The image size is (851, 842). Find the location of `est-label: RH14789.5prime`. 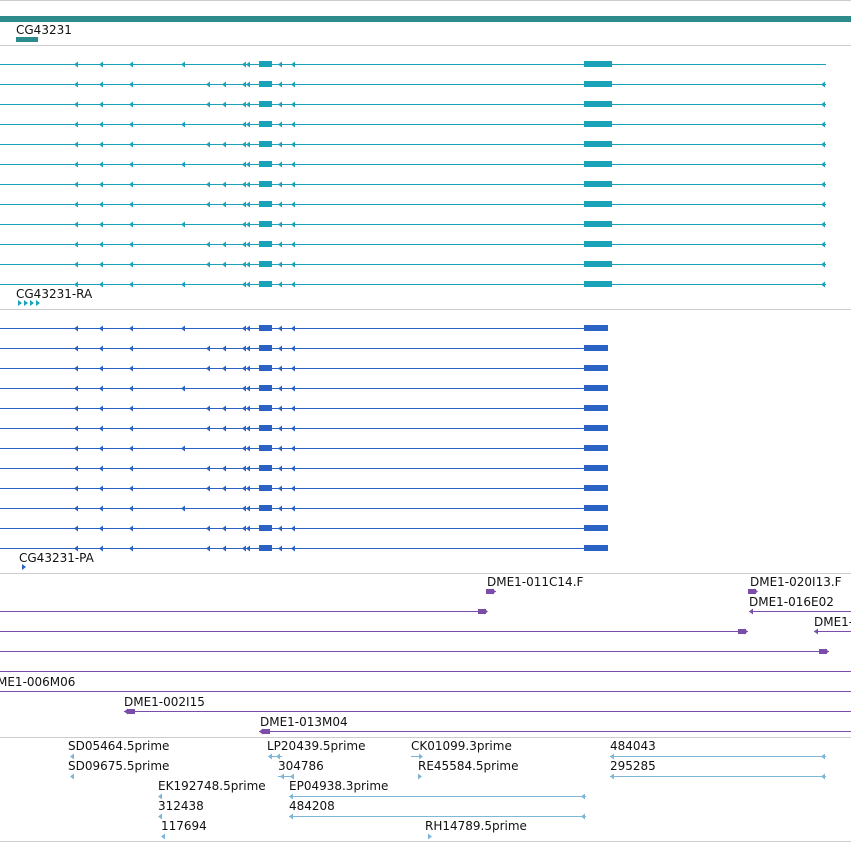

est-label: RH14789.5prime is located at coordinates (476, 826).